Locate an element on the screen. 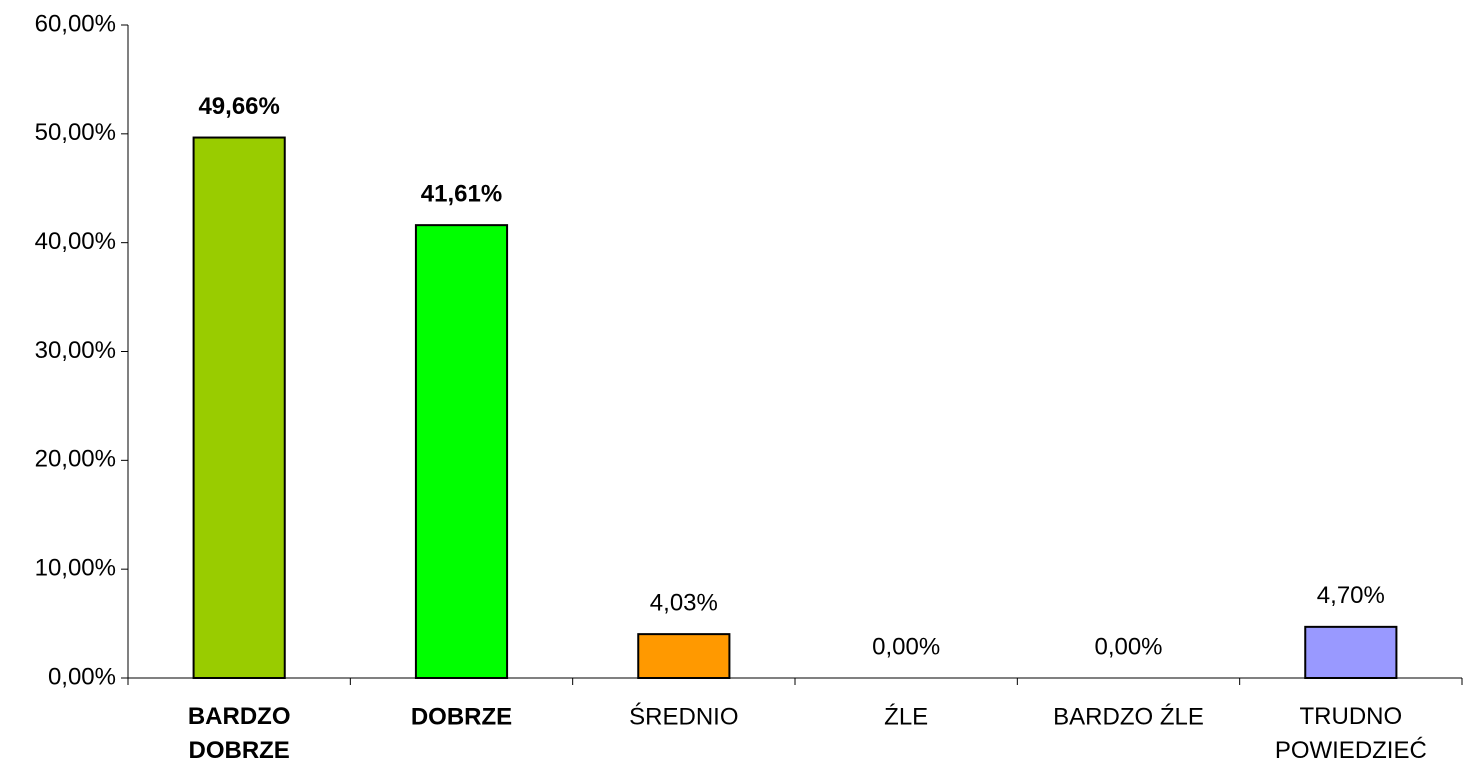 The height and width of the screenshot is (769, 1465). y-tick-label: 20,00% is located at coordinates (75, 459).